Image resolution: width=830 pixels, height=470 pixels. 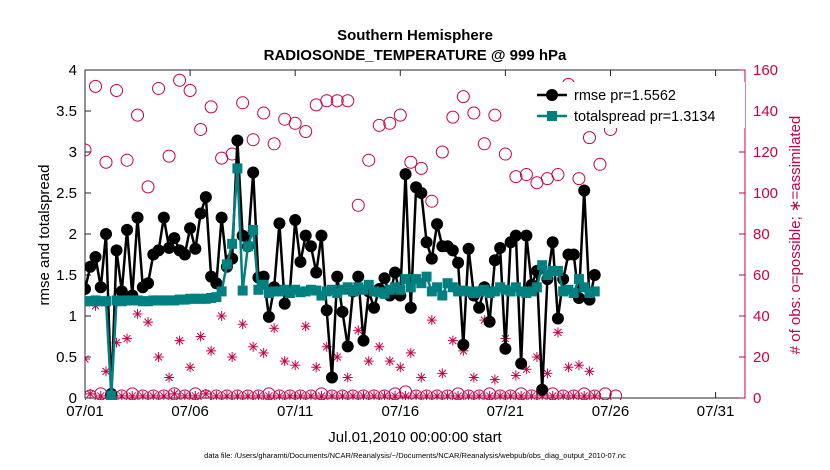 What do you see at coordinates (73, 234) in the screenshot?
I see `y-tick-label: 2` at bounding box center [73, 234].